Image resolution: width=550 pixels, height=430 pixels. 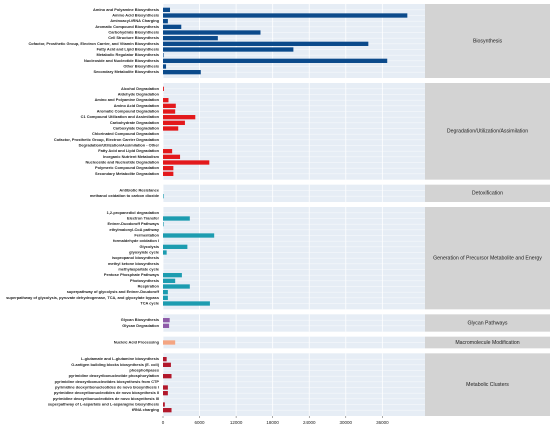 What do you see at coordinates (121, 60) in the screenshot?
I see `y-tick-label: Nucleoside and Nucleotide Biosynthesis` at bounding box center [121, 60].